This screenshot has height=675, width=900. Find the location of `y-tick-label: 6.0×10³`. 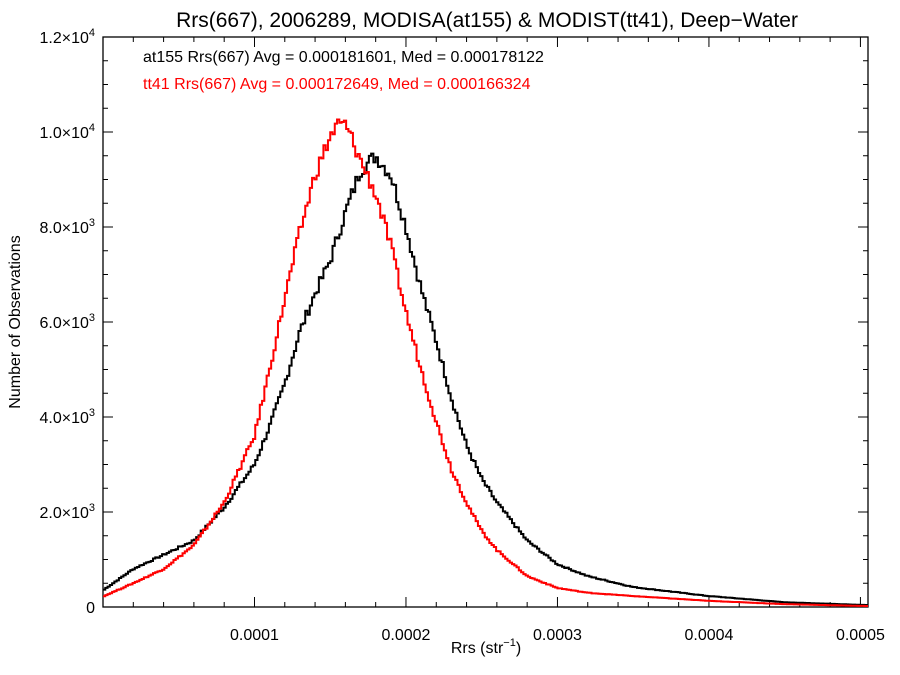

y-tick-label: 6.0×10³ is located at coordinates (67, 322).